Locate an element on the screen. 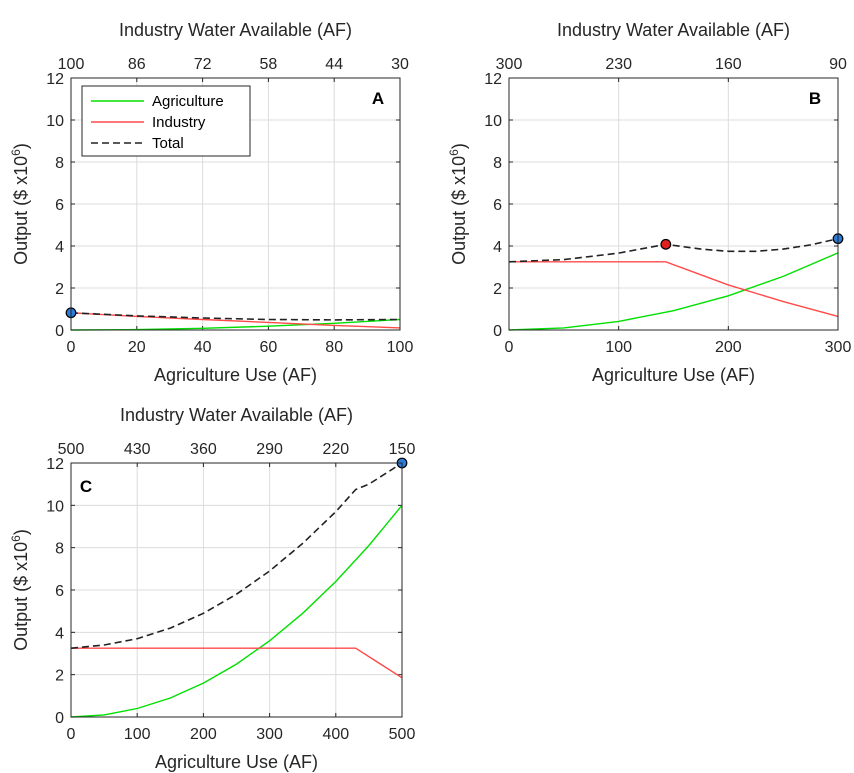  legend: Agriculture Industry Total is located at coordinates (166, 121).